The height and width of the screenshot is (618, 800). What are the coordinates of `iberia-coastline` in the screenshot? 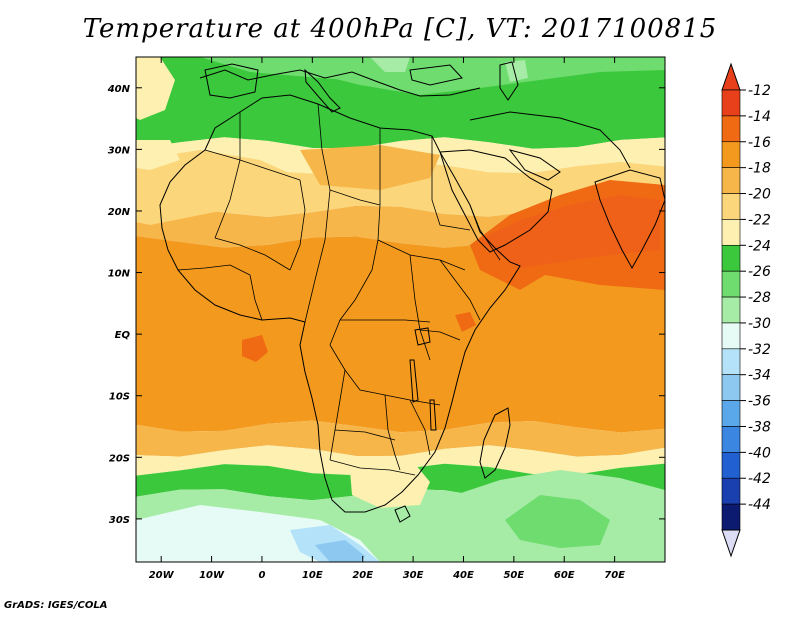 It's located at (231, 81).